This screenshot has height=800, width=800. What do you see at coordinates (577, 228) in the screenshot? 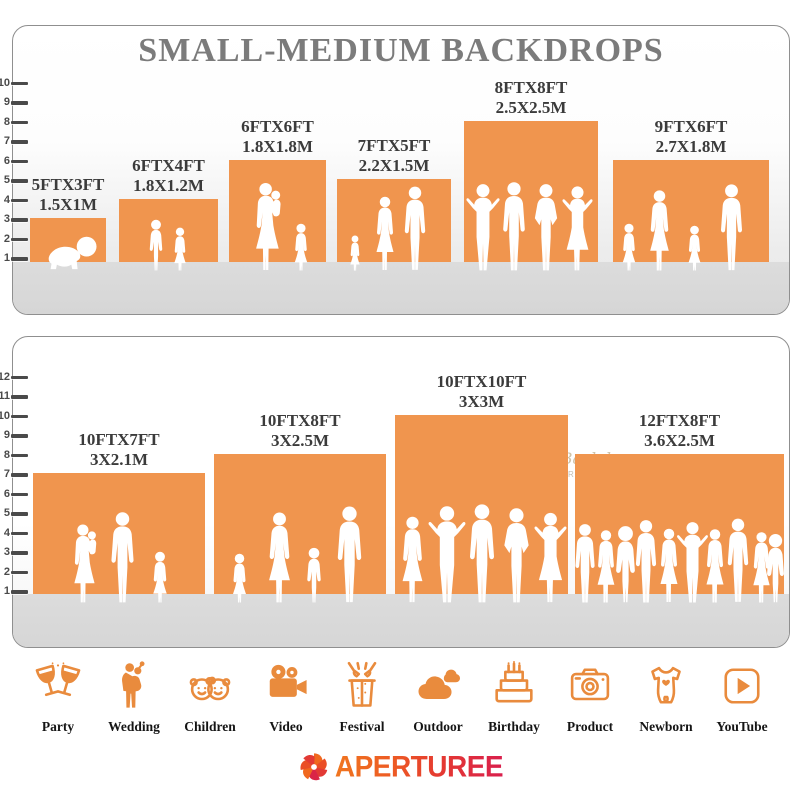
I see `womanup-silhouette` at bounding box center [577, 228].